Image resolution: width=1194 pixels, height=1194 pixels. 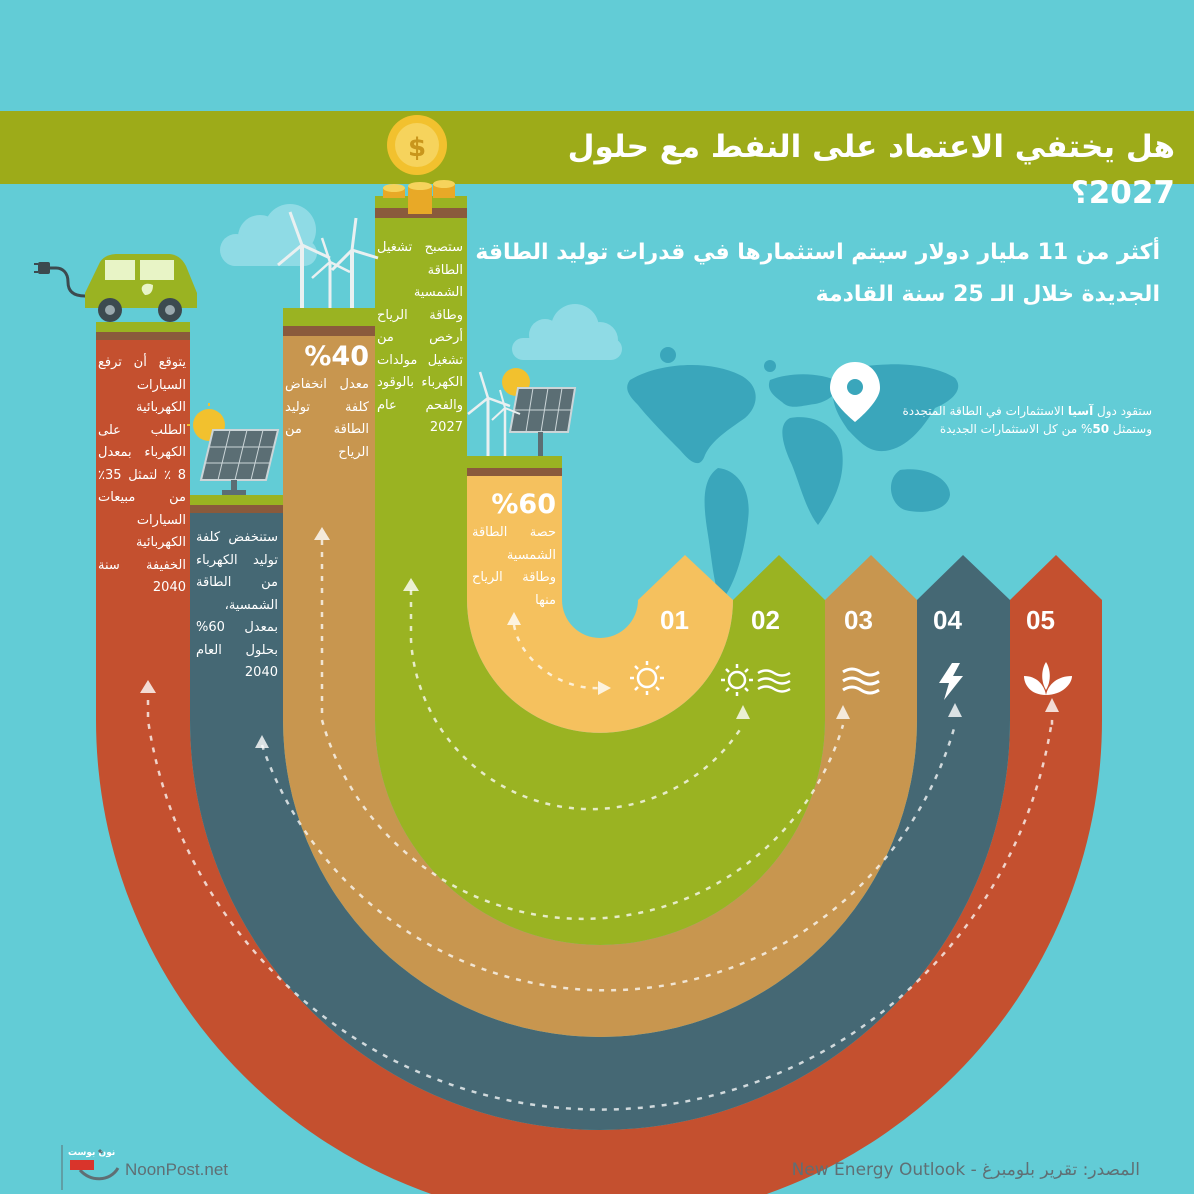 I want to click on solar-panel, so click(x=233, y=449).